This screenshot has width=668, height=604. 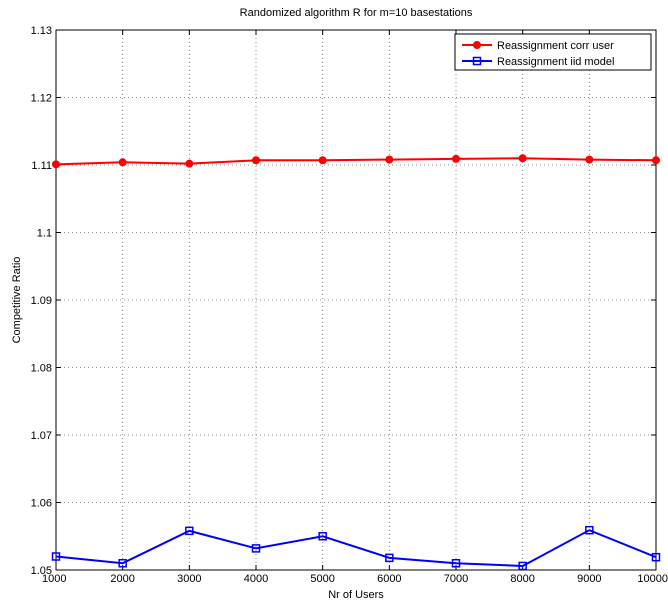 I want to click on y-tick-label: 1.06, so click(x=41, y=504).